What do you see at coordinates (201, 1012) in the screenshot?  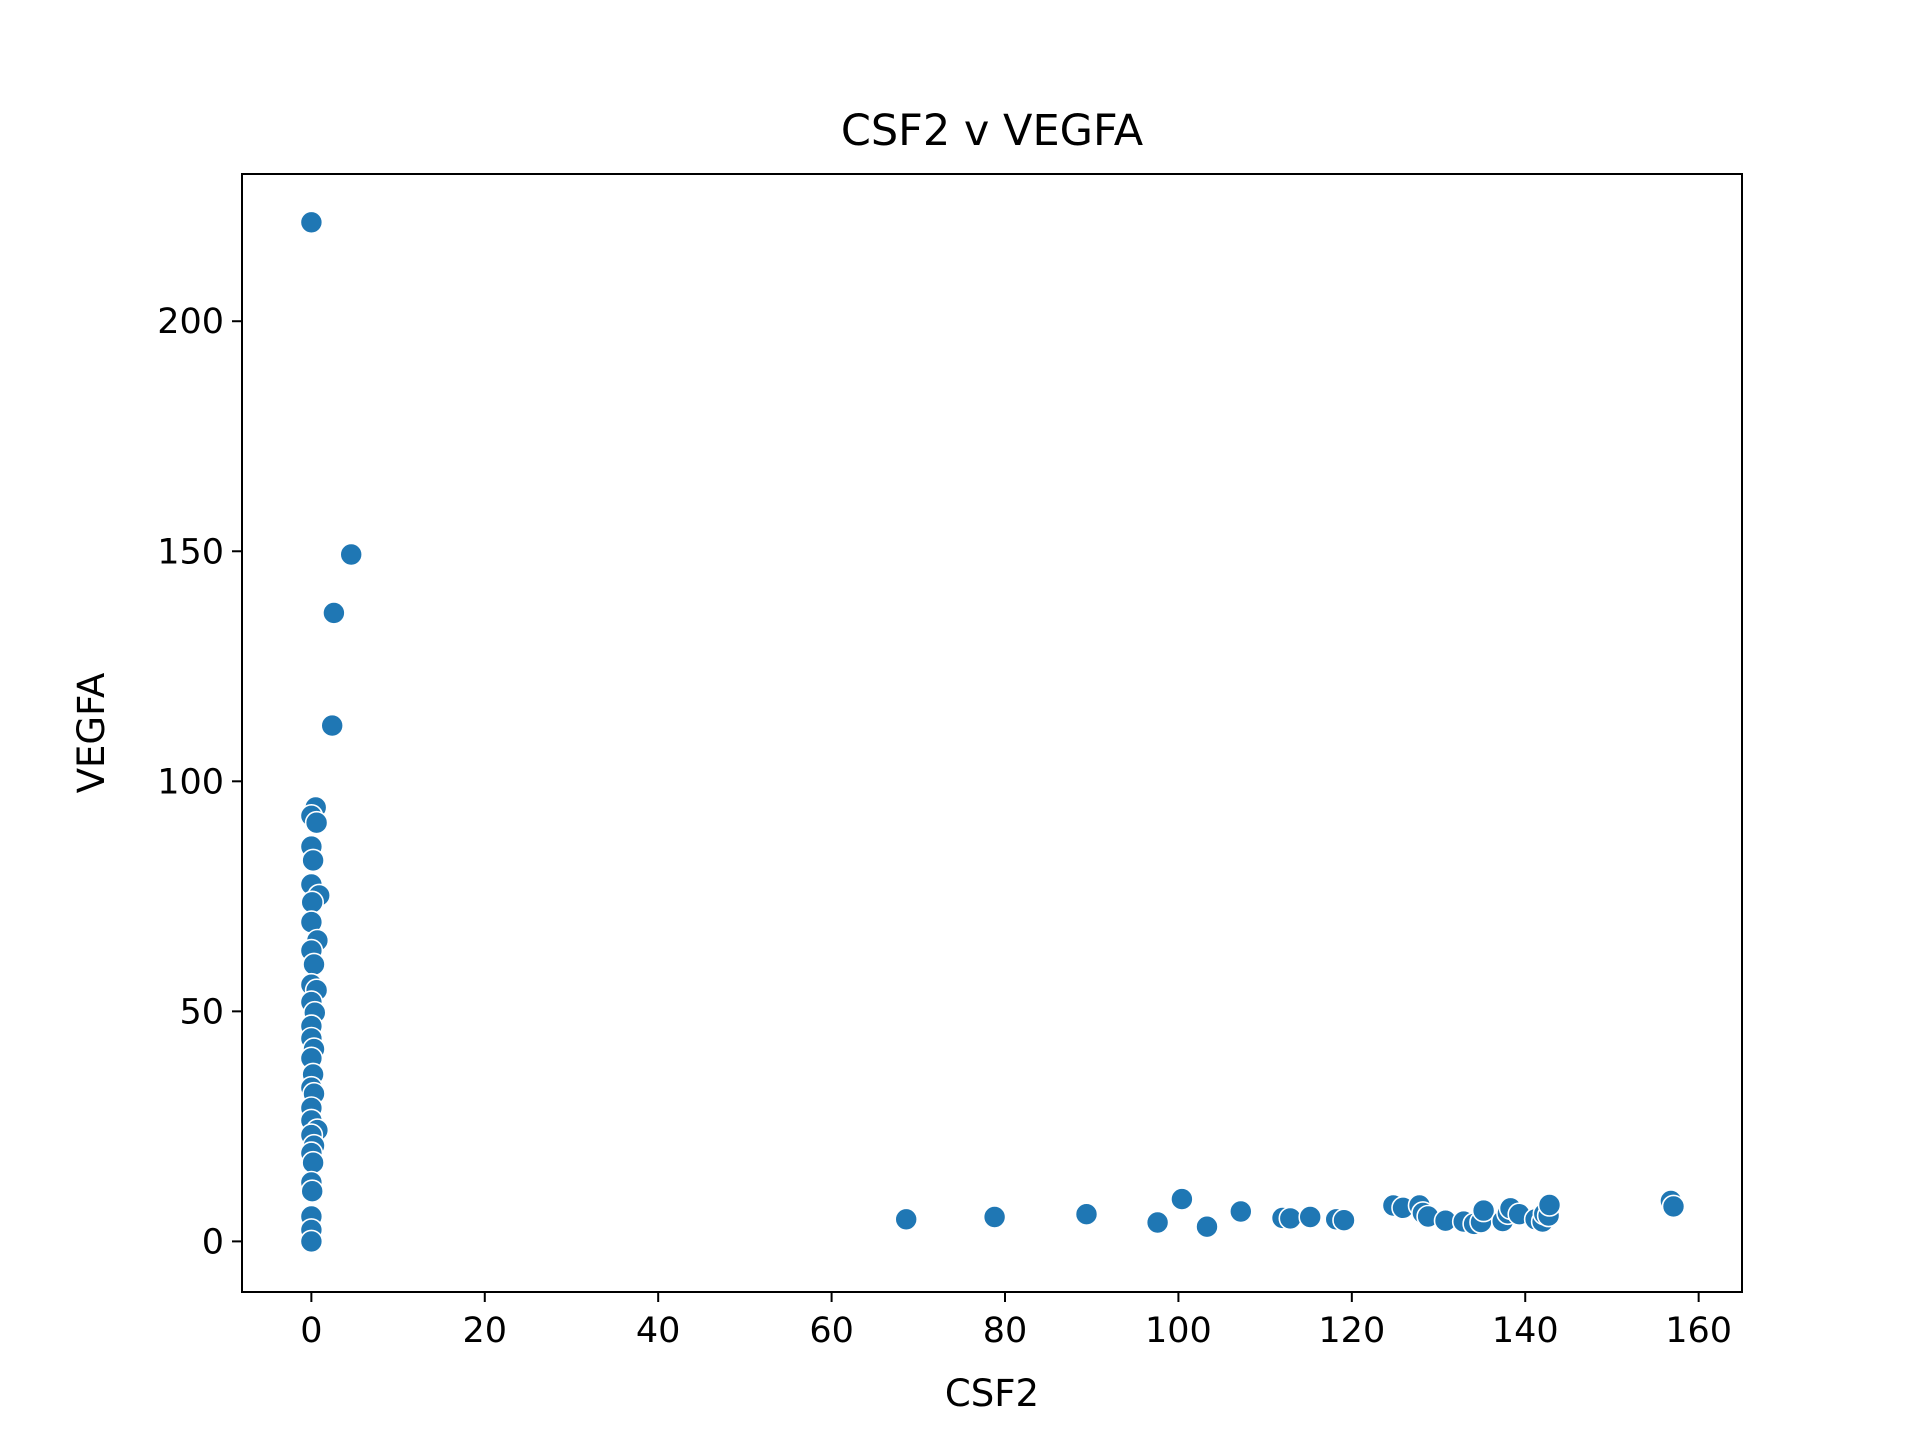 I see `y-tick-label: 50` at bounding box center [201, 1012].